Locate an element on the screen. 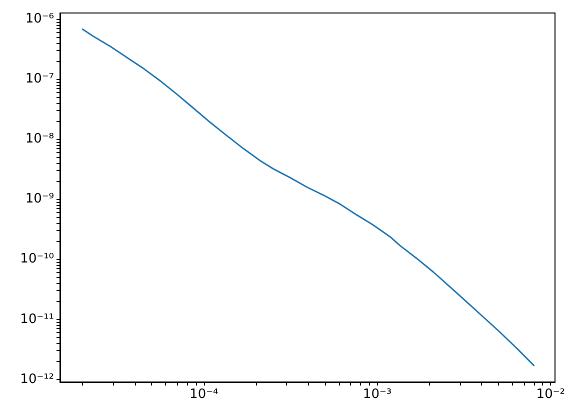  x-tick-label: 10⁻⁴ is located at coordinates (204, 394).